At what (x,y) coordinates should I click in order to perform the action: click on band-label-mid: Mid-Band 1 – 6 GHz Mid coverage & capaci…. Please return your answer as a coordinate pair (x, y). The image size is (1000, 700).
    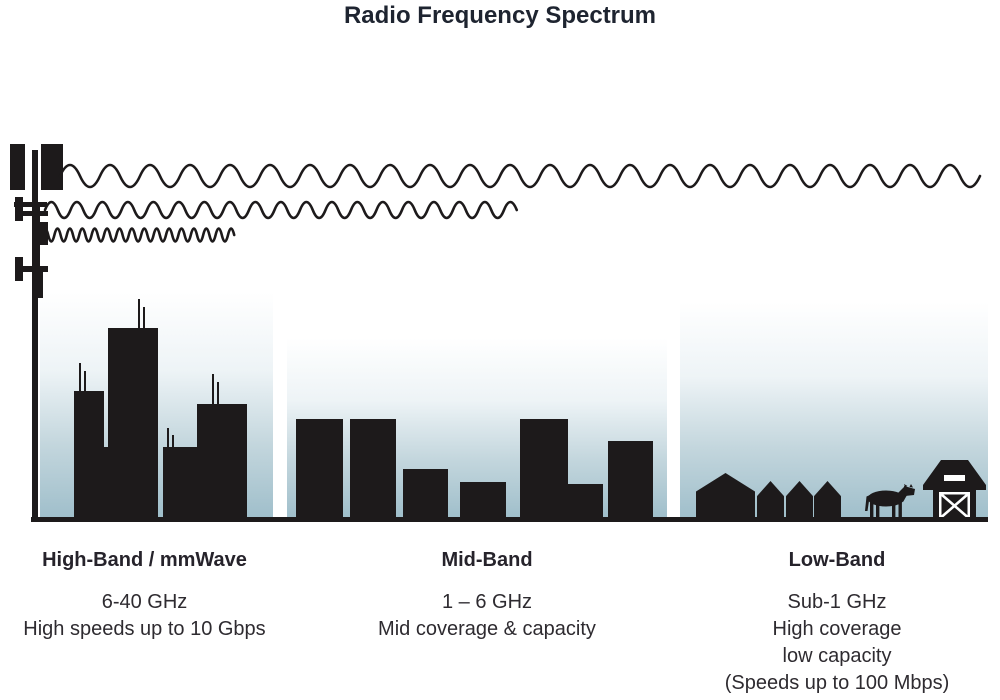
    Looking at the image, I should click on (487, 596).